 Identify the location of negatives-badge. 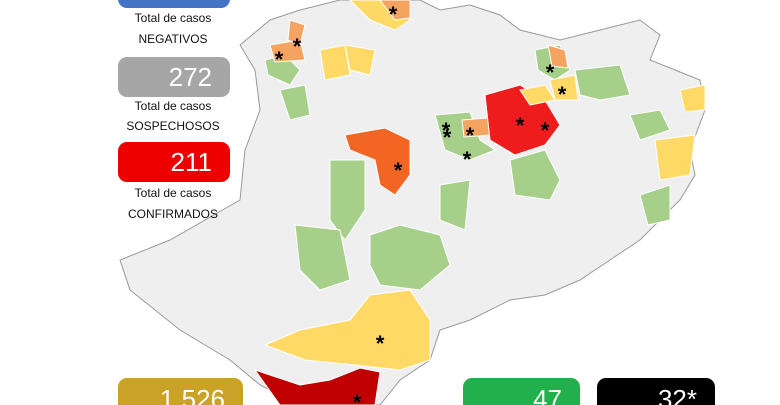
(174, 4).